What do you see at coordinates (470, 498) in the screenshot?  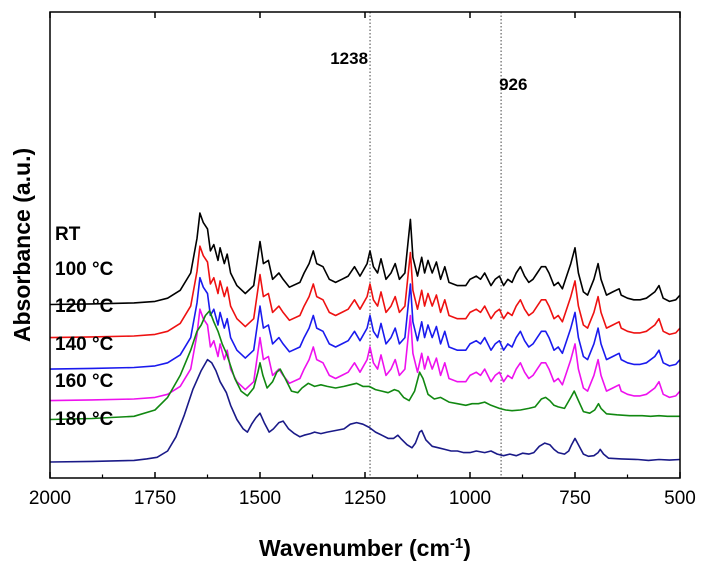 I see `x-tick-label-1000: 1000` at bounding box center [470, 498].